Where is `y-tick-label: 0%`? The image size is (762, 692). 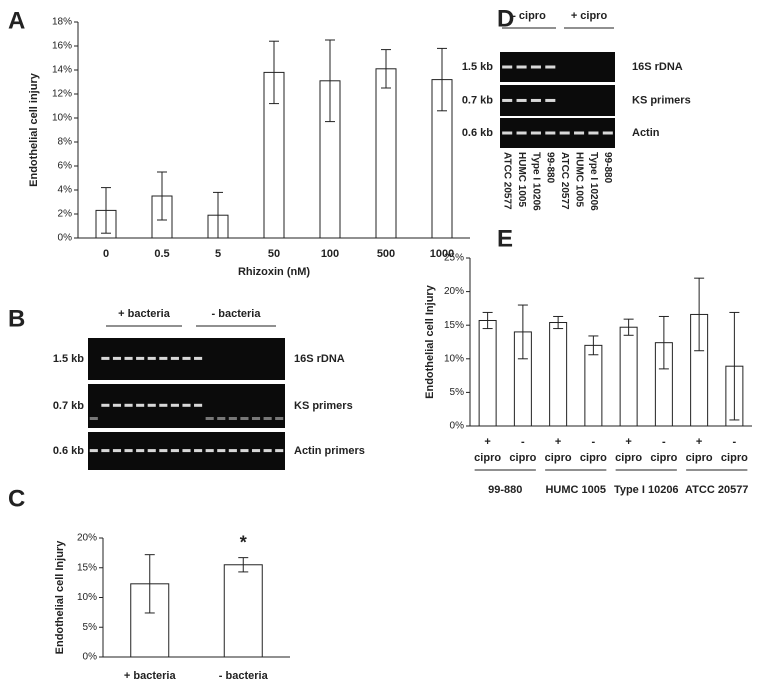
y-tick-label: 0% is located at coordinates (90, 657).